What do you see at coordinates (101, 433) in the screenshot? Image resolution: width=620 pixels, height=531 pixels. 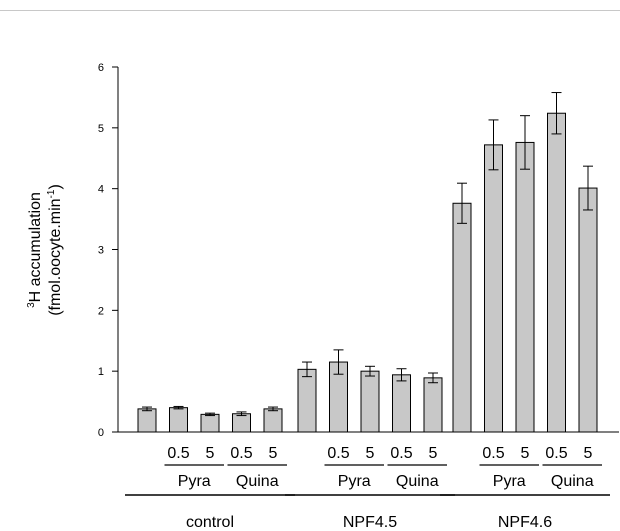 I see `y-tick-label: 0` at bounding box center [101, 433].